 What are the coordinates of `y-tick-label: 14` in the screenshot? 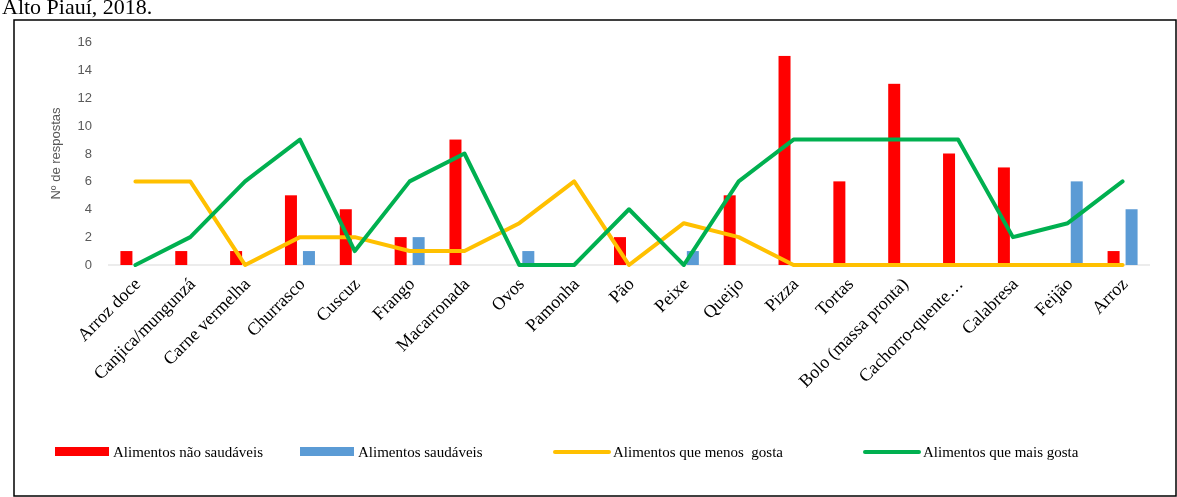 It's located at (84, 69).